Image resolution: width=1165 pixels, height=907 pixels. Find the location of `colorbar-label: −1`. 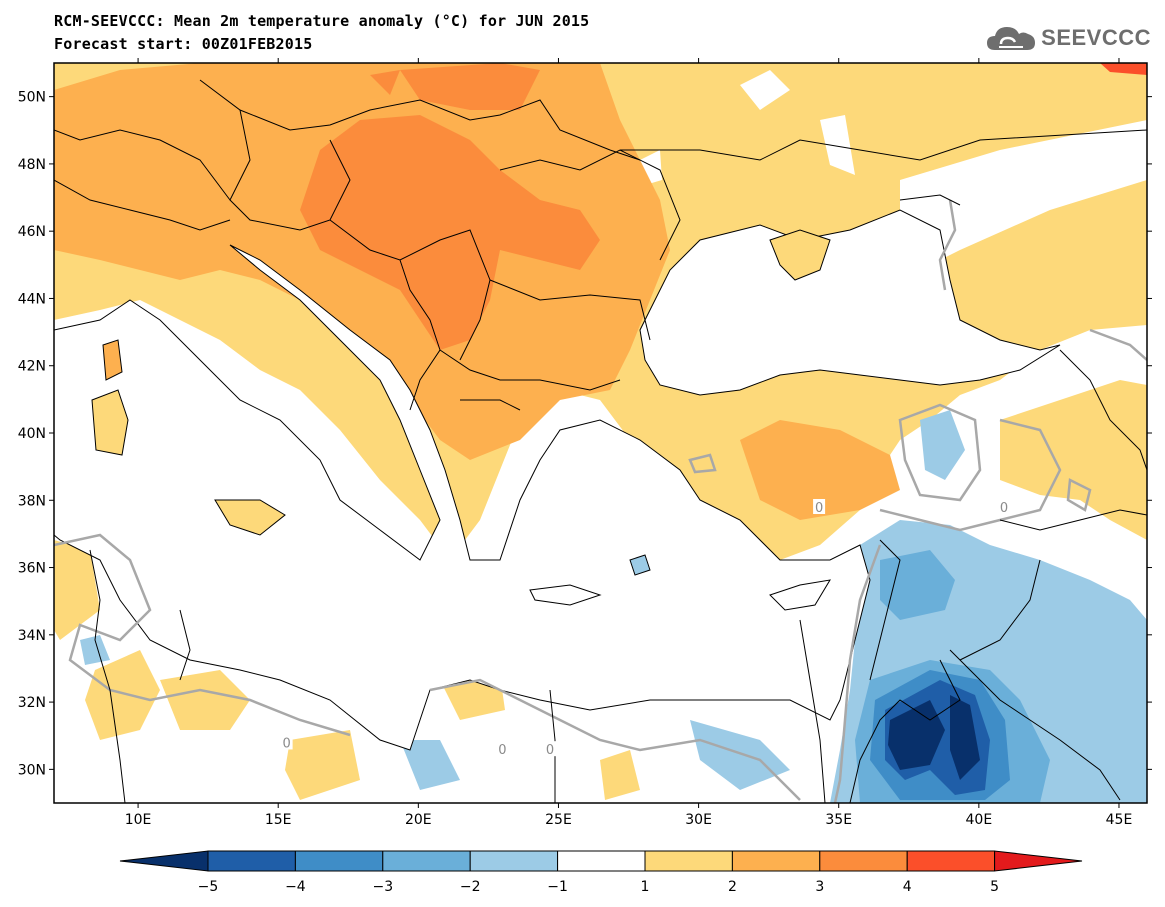

colorbar-label: −1 is located at coordinates (557, 887).